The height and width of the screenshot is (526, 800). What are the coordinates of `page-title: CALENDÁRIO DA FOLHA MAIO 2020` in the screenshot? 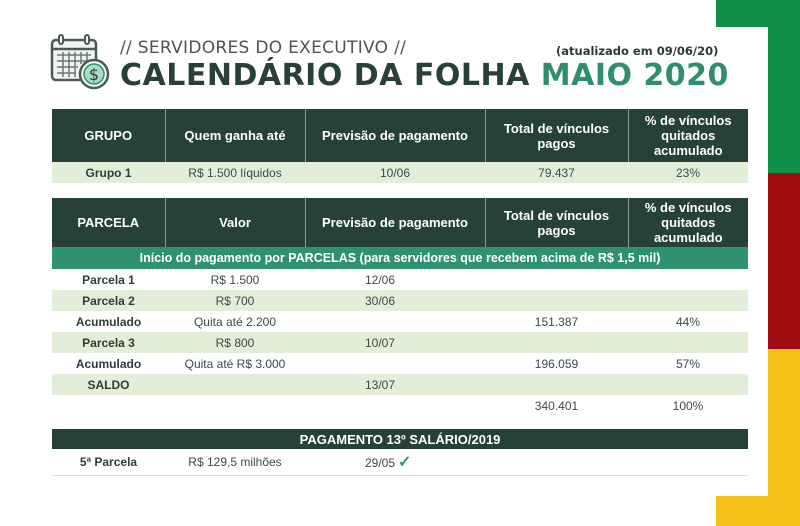 It's located at (424, 75).